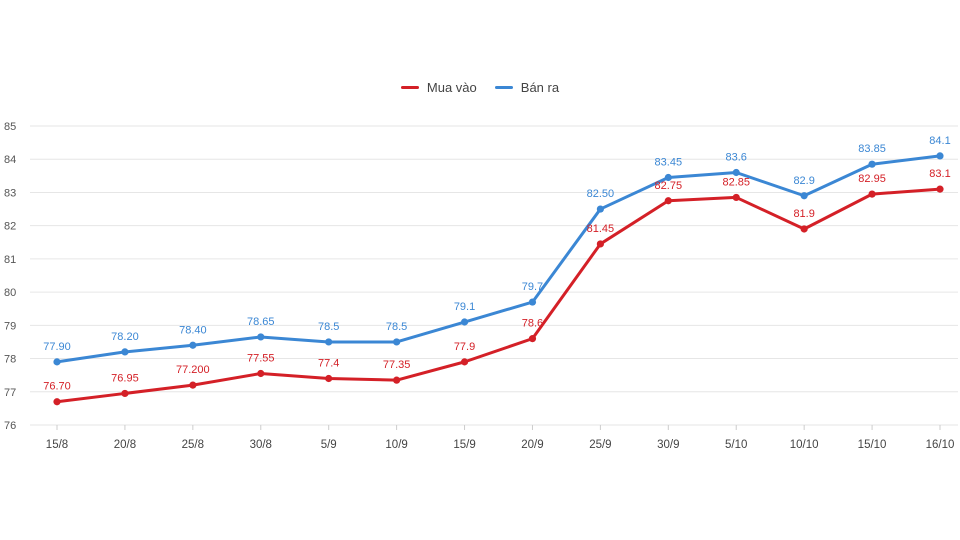 The image size is (960, 540). What do you see at coordinates (261, 322) in the screenshot?
I see `data-label: 78.65` at bounding box center [261, 322].